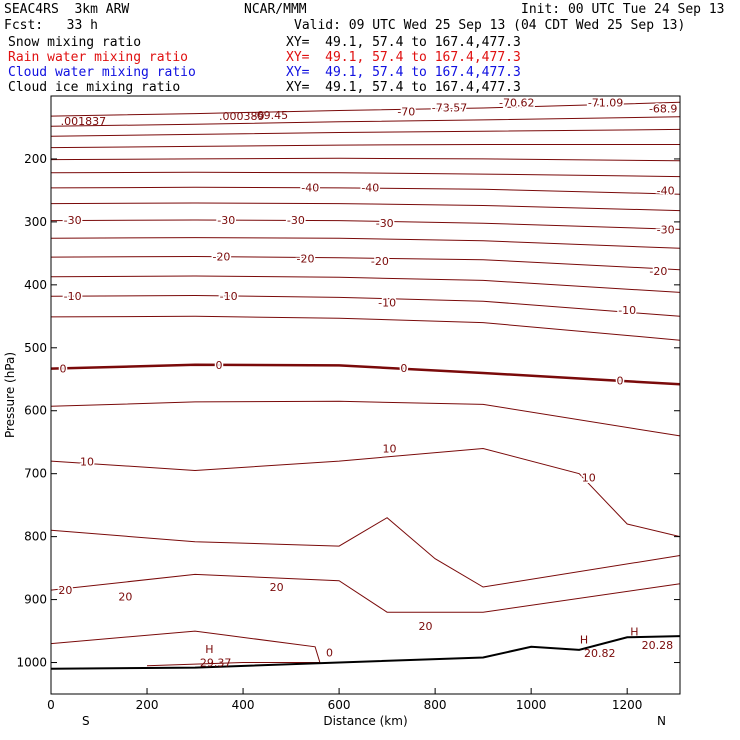  I want to click on field-name-cloud-ice: Cloud ice mixing ratio, so click(94, 87).